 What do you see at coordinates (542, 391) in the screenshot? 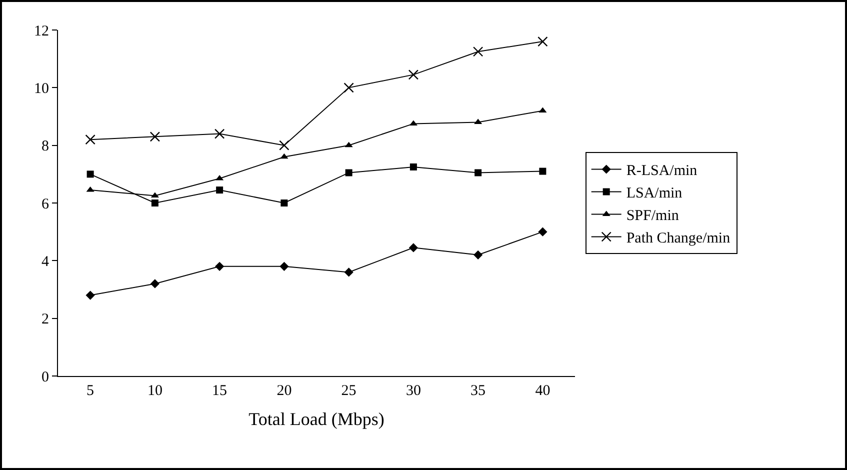
I see `x-tick-label: 40` at bounding box center [542, 391].